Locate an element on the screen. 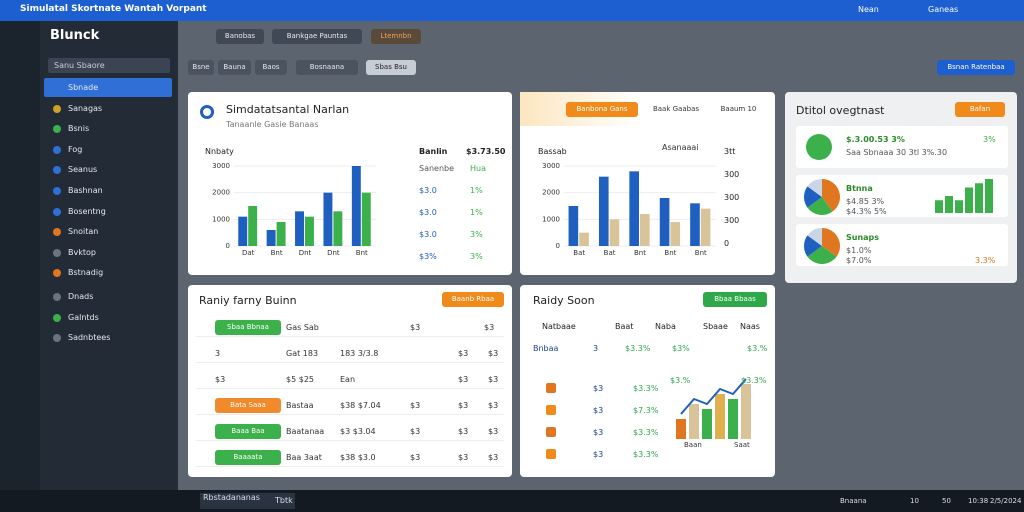  status-pill: Baaa Baa is located at coordinates (248, 431).